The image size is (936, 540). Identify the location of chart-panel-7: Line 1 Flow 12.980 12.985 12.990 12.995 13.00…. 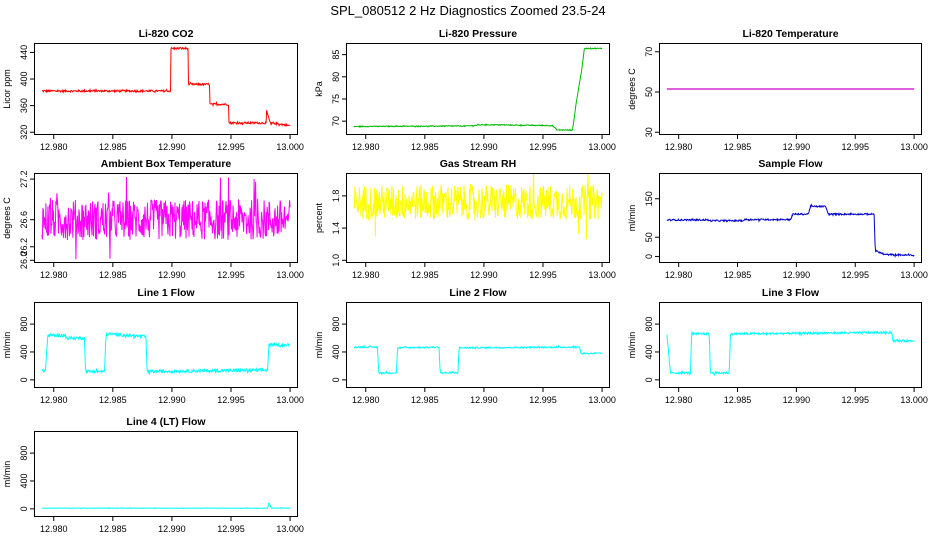
(153, 346).